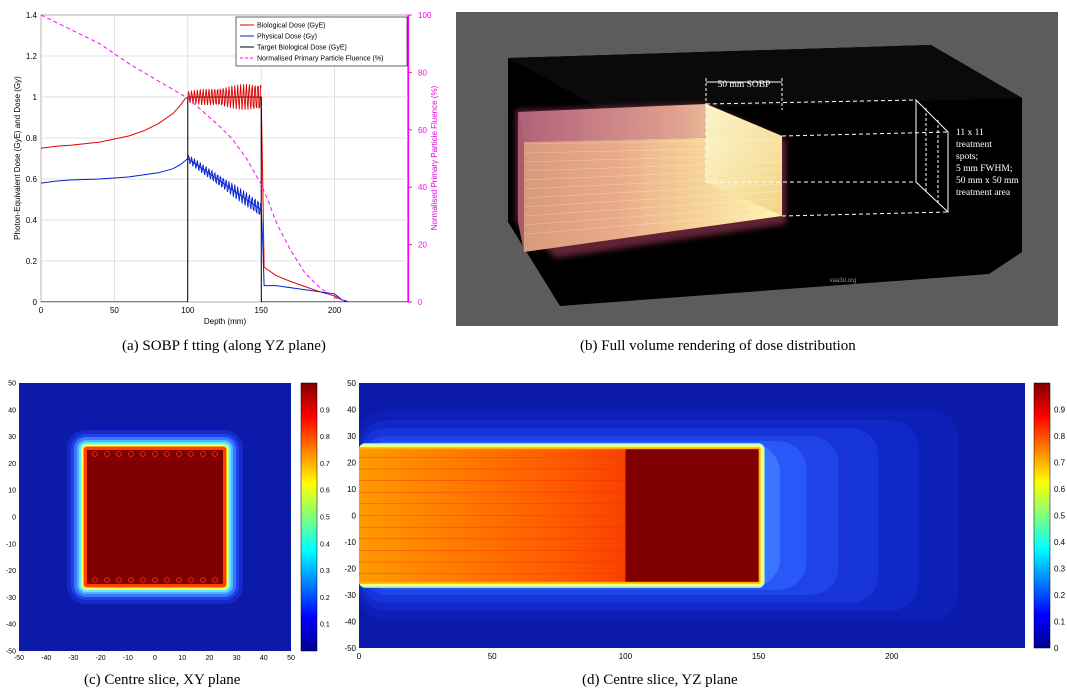  Describe the element at coordinates (422, 130) in the screenshot. I see `y2-tick-label: 60` at that location.